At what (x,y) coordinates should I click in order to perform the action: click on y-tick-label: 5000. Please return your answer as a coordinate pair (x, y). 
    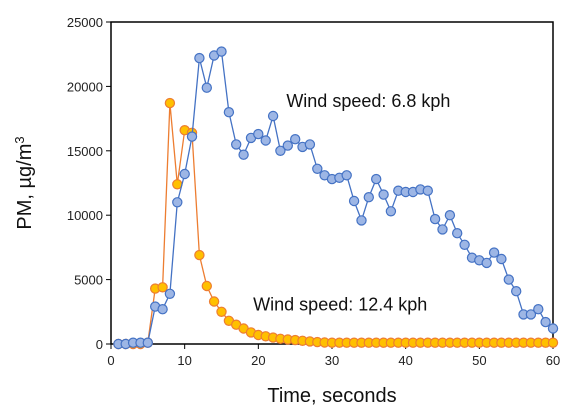
    Looking at the image, I should click on (88, 280).